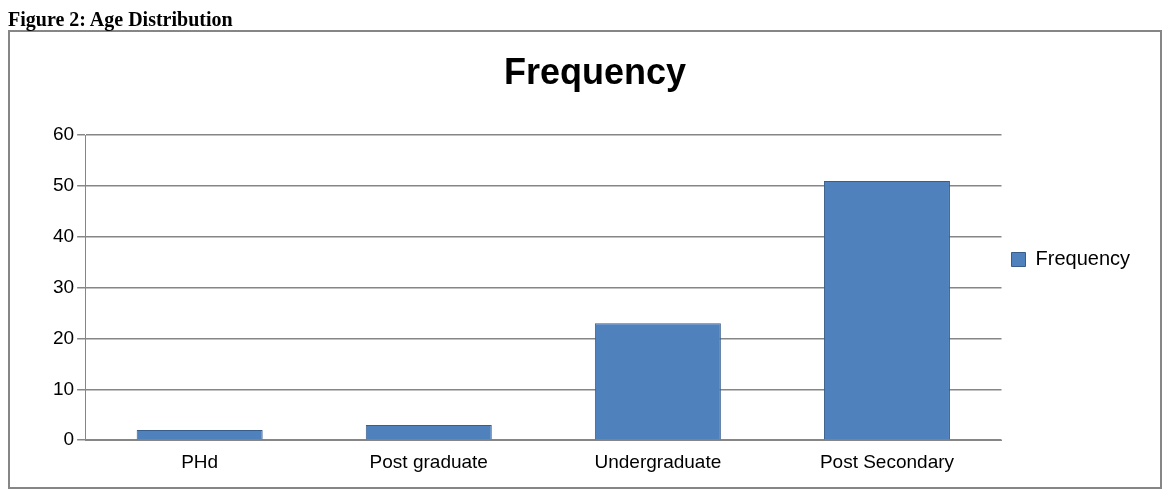 The height and width of the screenshot is (499, 1173). Describe the element at coordinates (63, 134) in the screenshot. I see `y-tick-label: 60` at that location.